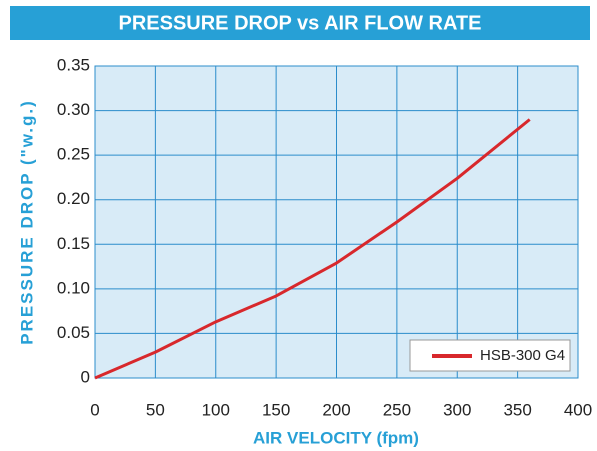 This screenshot has height=451, width=597. Describe the element at coordinates (336, 409) in the screenshot. I see `x-tick-label: 200` at that location.